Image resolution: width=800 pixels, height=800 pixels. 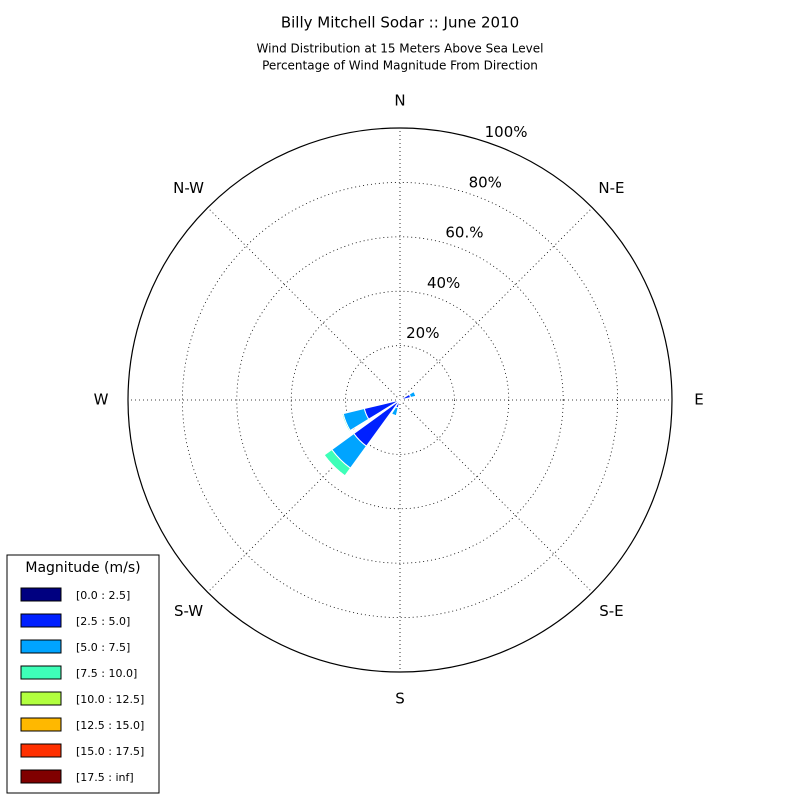 What do you see at coordinates (400, 23) in the screenshot?
I see `chart-title: Billy Mitchell Sodar :: June 2010` at bounding box center [400, 23].